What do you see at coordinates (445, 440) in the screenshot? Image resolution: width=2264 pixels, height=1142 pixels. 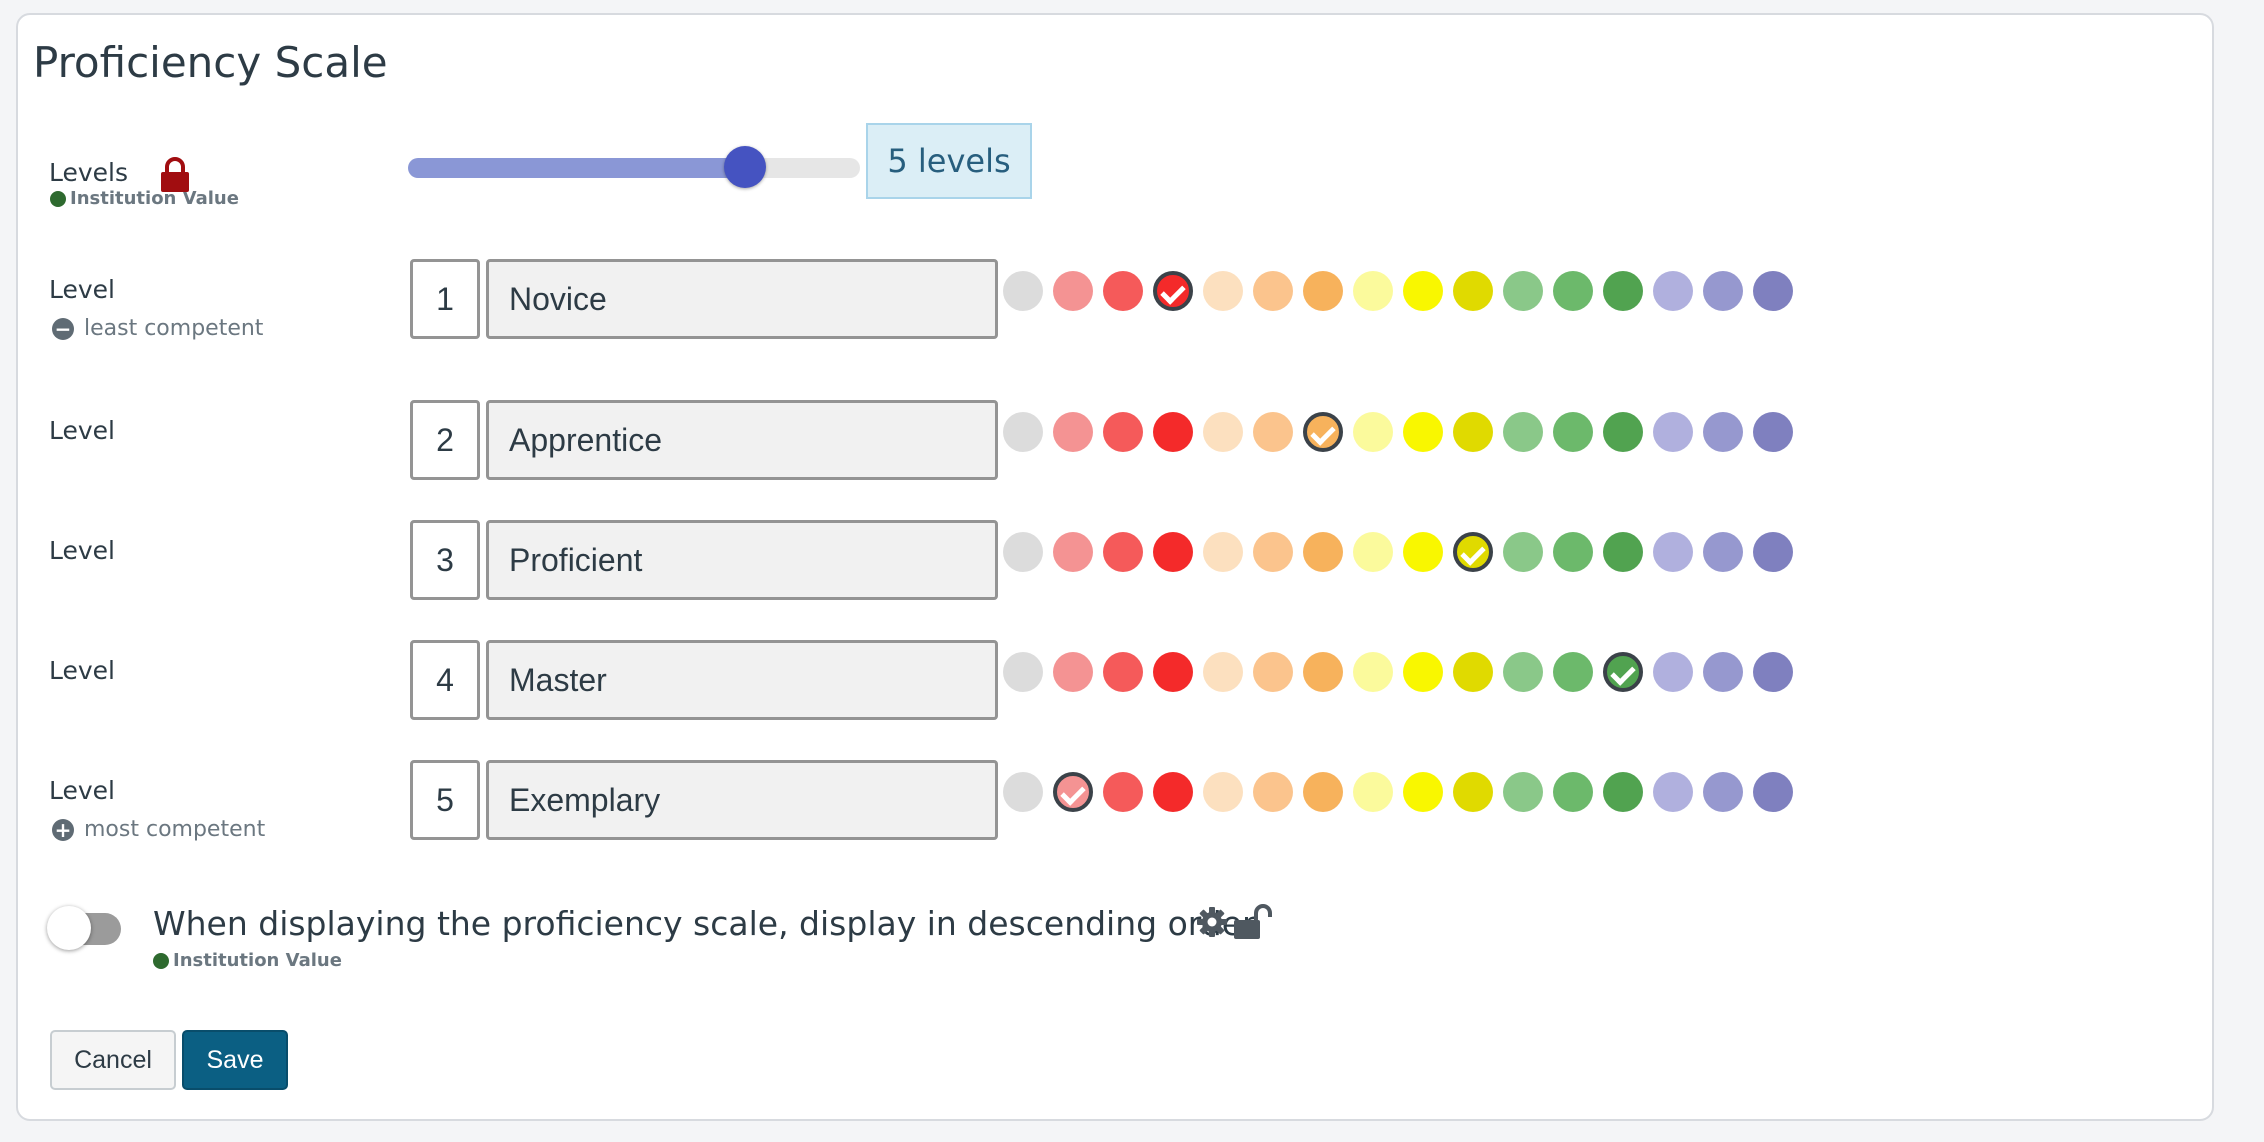 I see `level-number-input: 2` at bounding box center [445, 440].